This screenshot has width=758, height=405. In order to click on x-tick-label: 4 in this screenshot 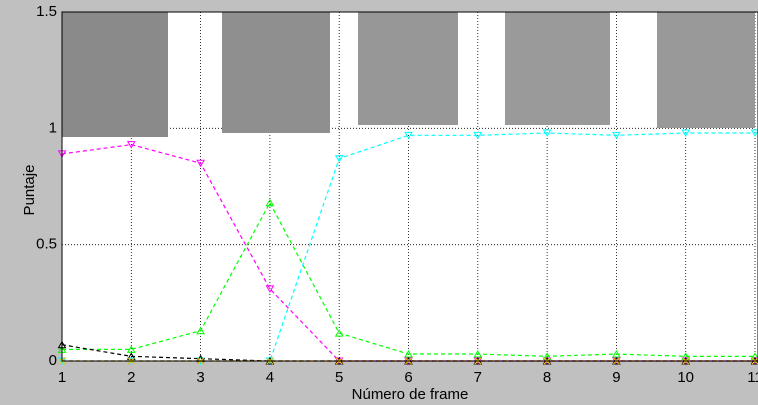, I will do `click(270, 377)`.